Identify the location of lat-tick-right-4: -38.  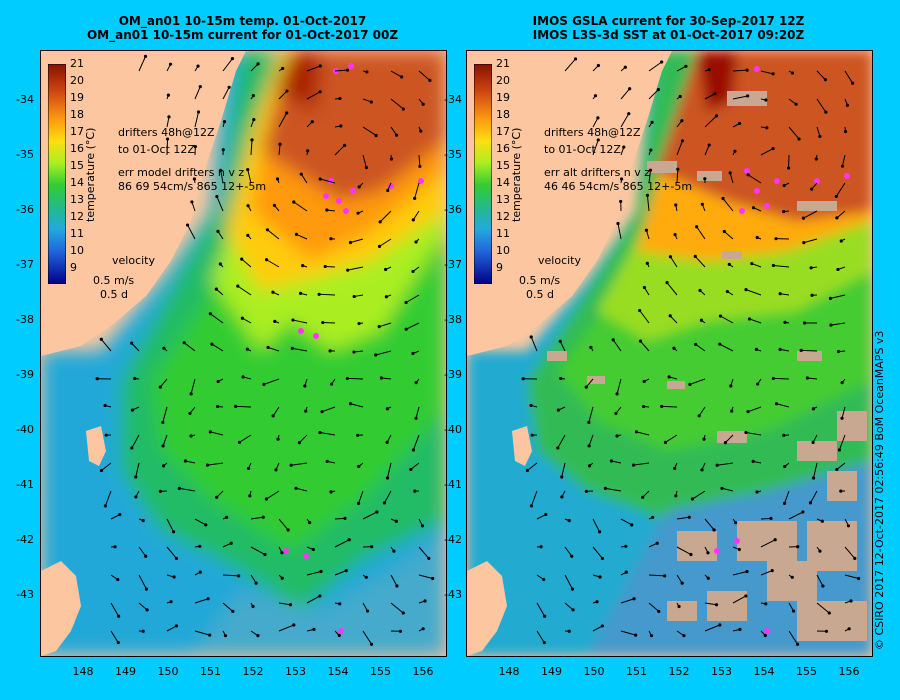
(453, 319).